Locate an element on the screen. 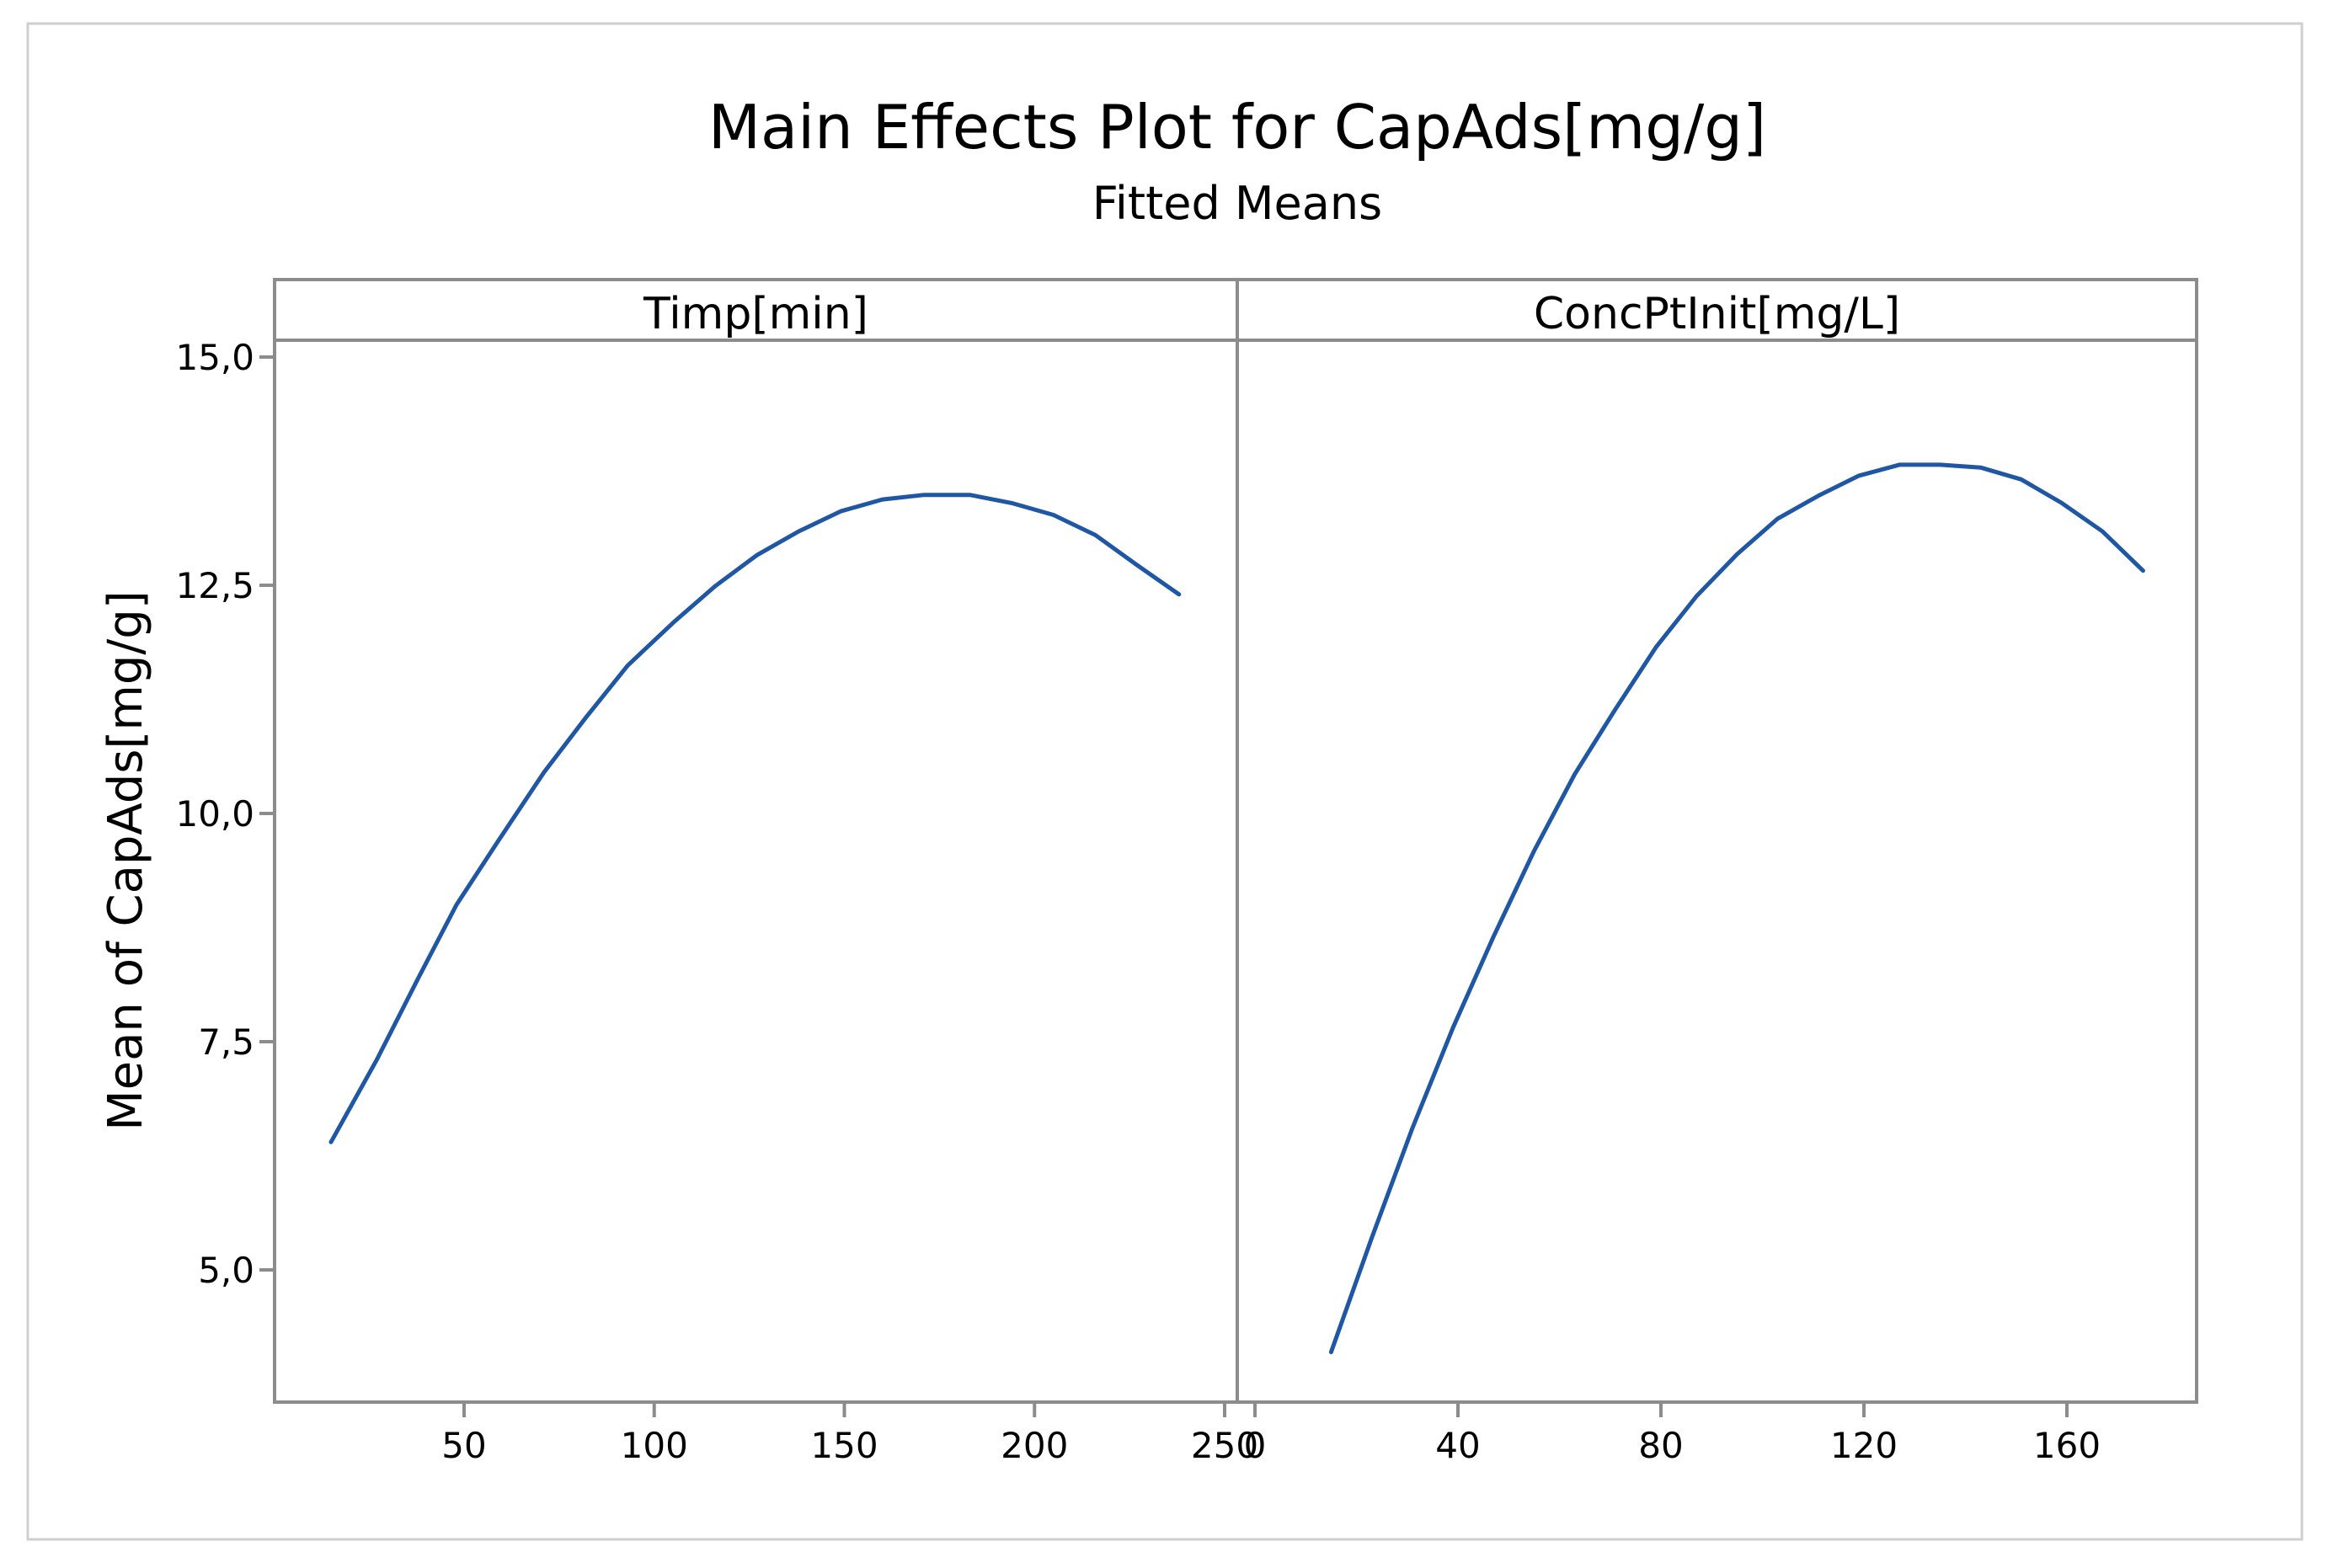 The height and width of the screenshot is (1568, 2328). y-axis-label: Mean of CapAds[mg/g] is located at coordinates (126, 860).